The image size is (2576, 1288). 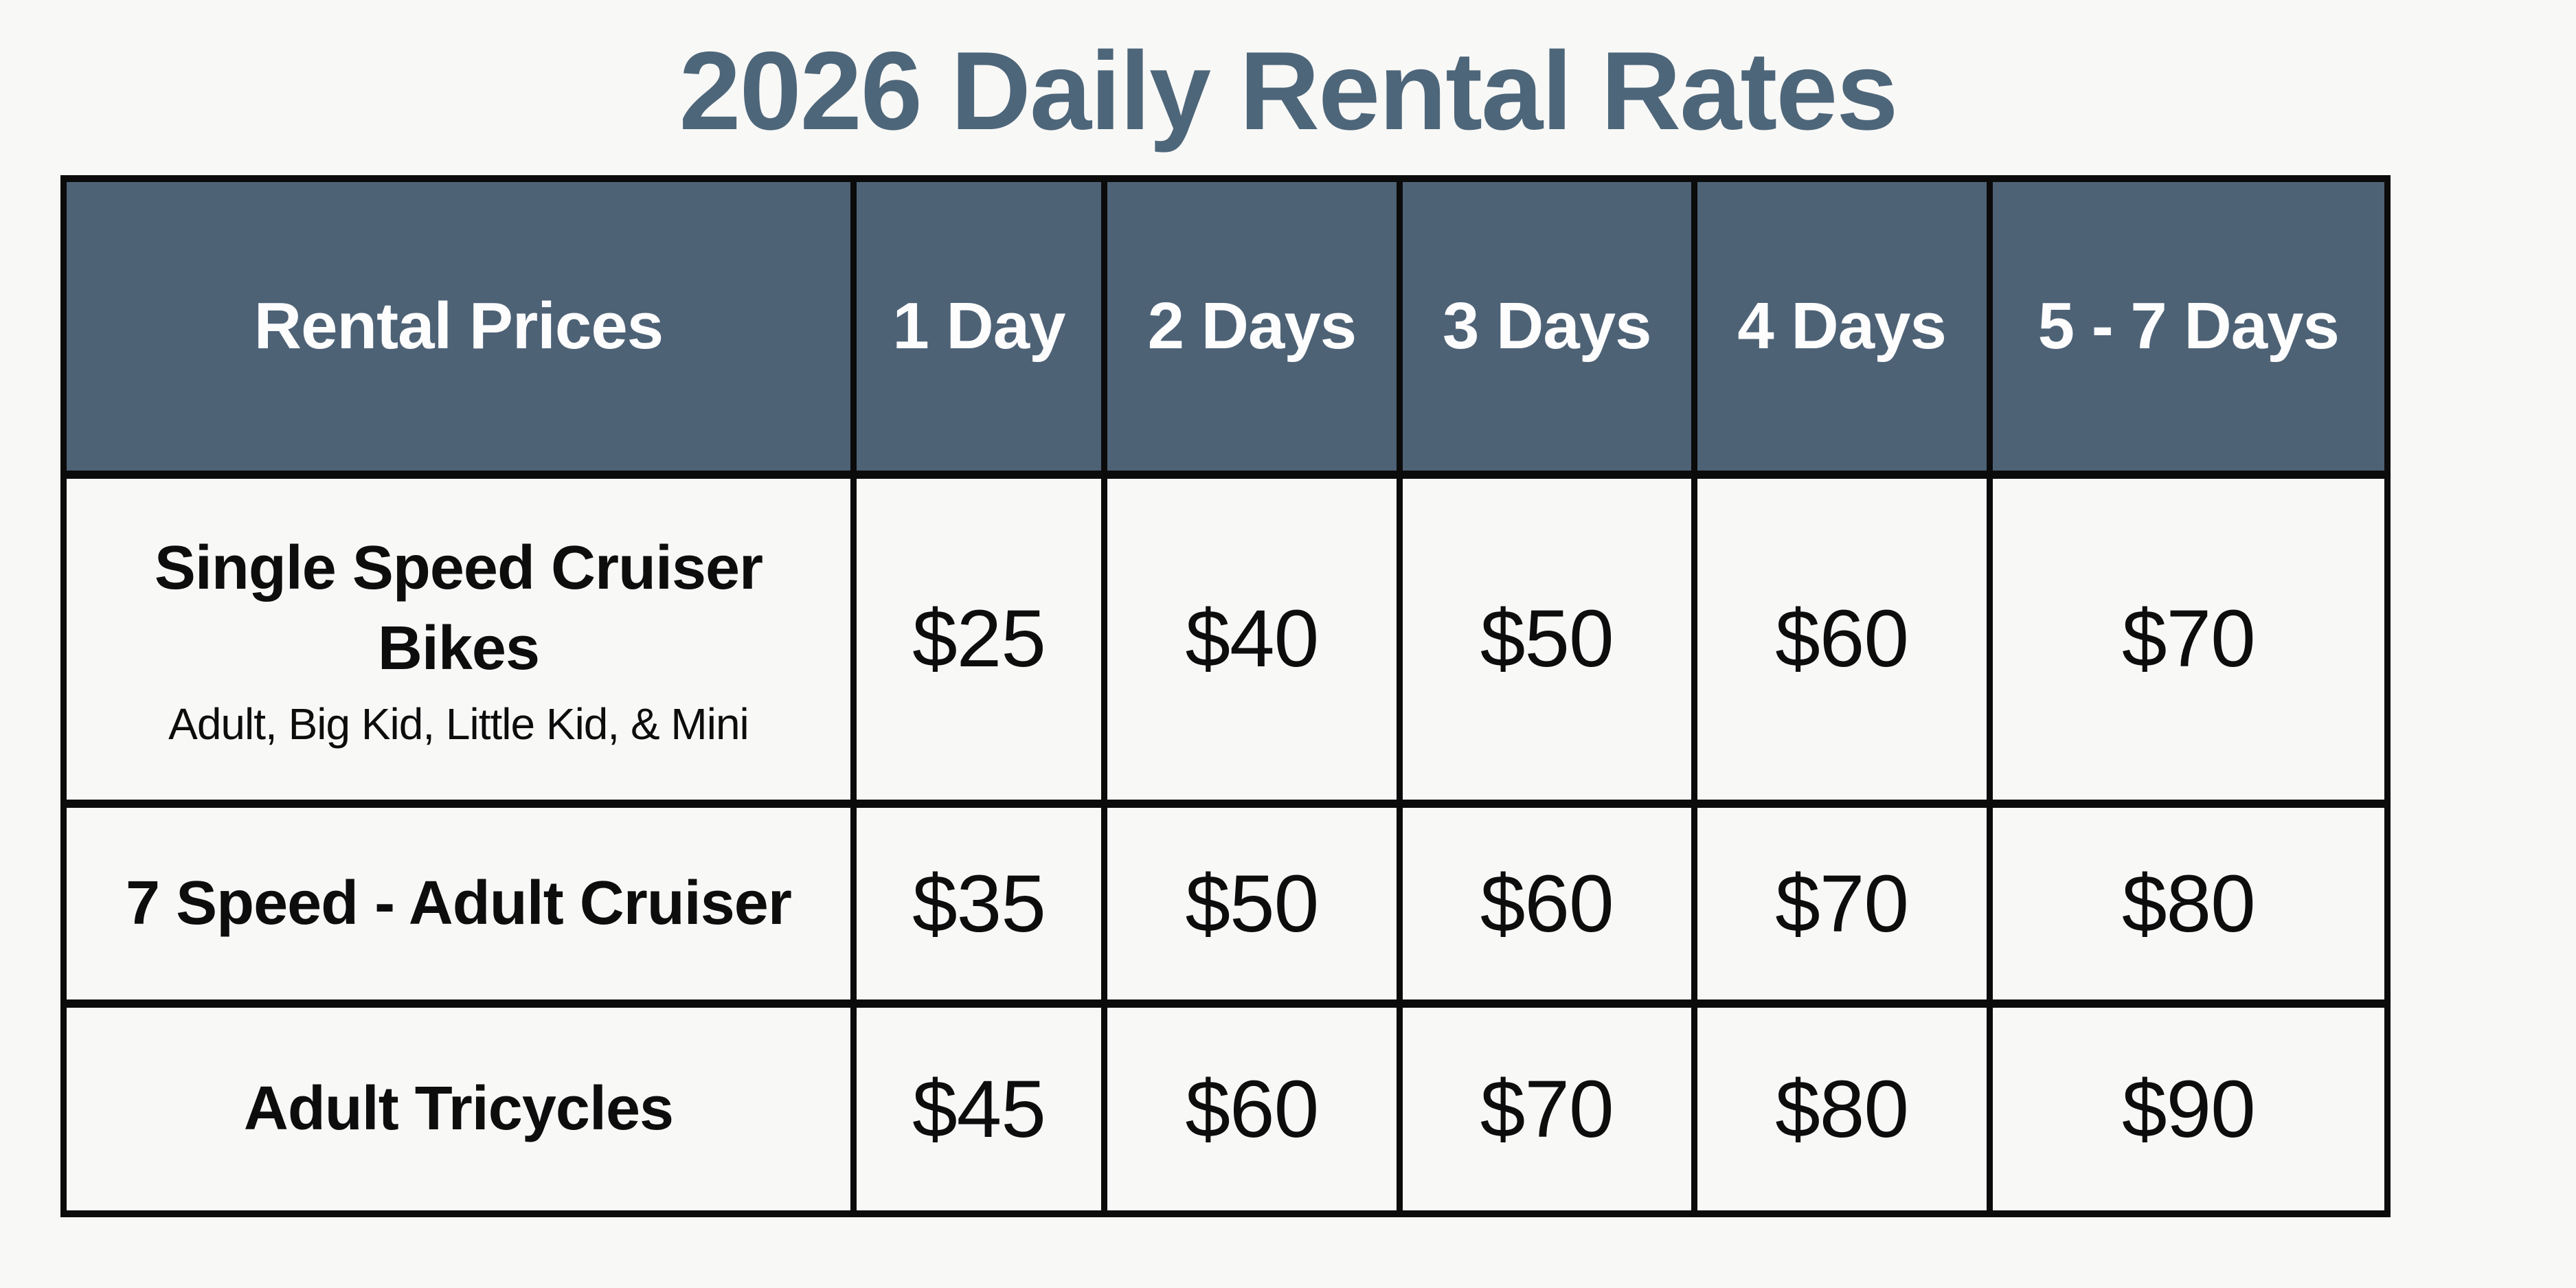 I want to click on price-cell-single-speed-2-days: $40, so click(x=1252, y=639).